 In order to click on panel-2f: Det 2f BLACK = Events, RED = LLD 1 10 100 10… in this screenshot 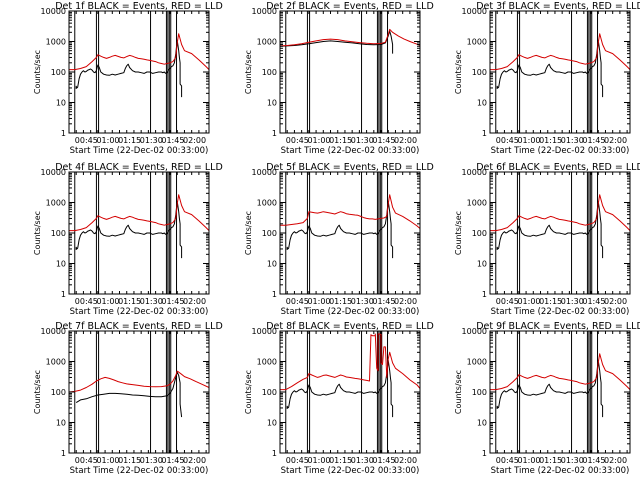, I will do `click(339, 78)`.